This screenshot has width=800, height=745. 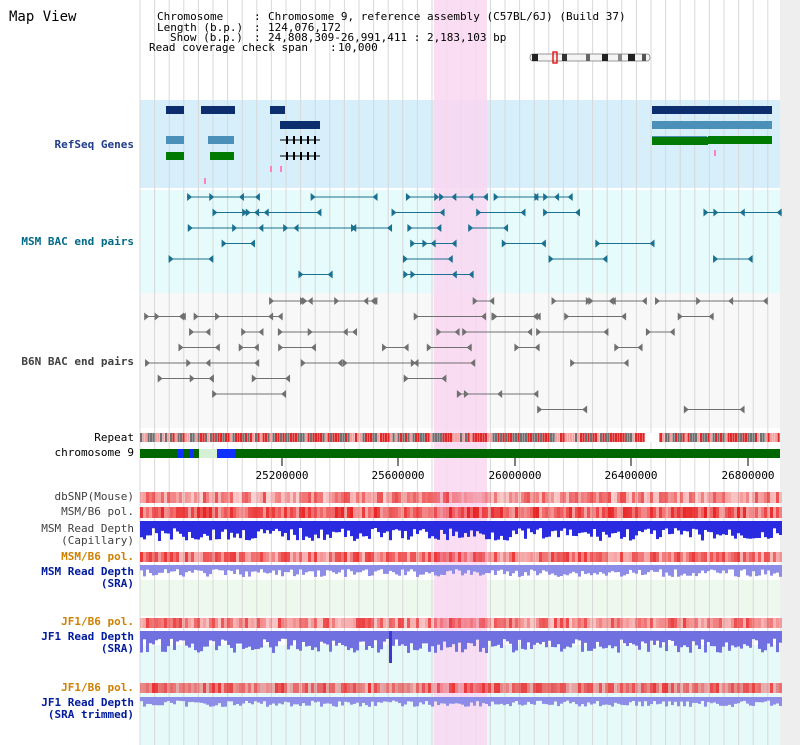 What do you see at coordinates (77, 241) in the screenshot?
I see `track-label-msm-bac: MSM BAC end pairs` at bounding box center [77, 241].